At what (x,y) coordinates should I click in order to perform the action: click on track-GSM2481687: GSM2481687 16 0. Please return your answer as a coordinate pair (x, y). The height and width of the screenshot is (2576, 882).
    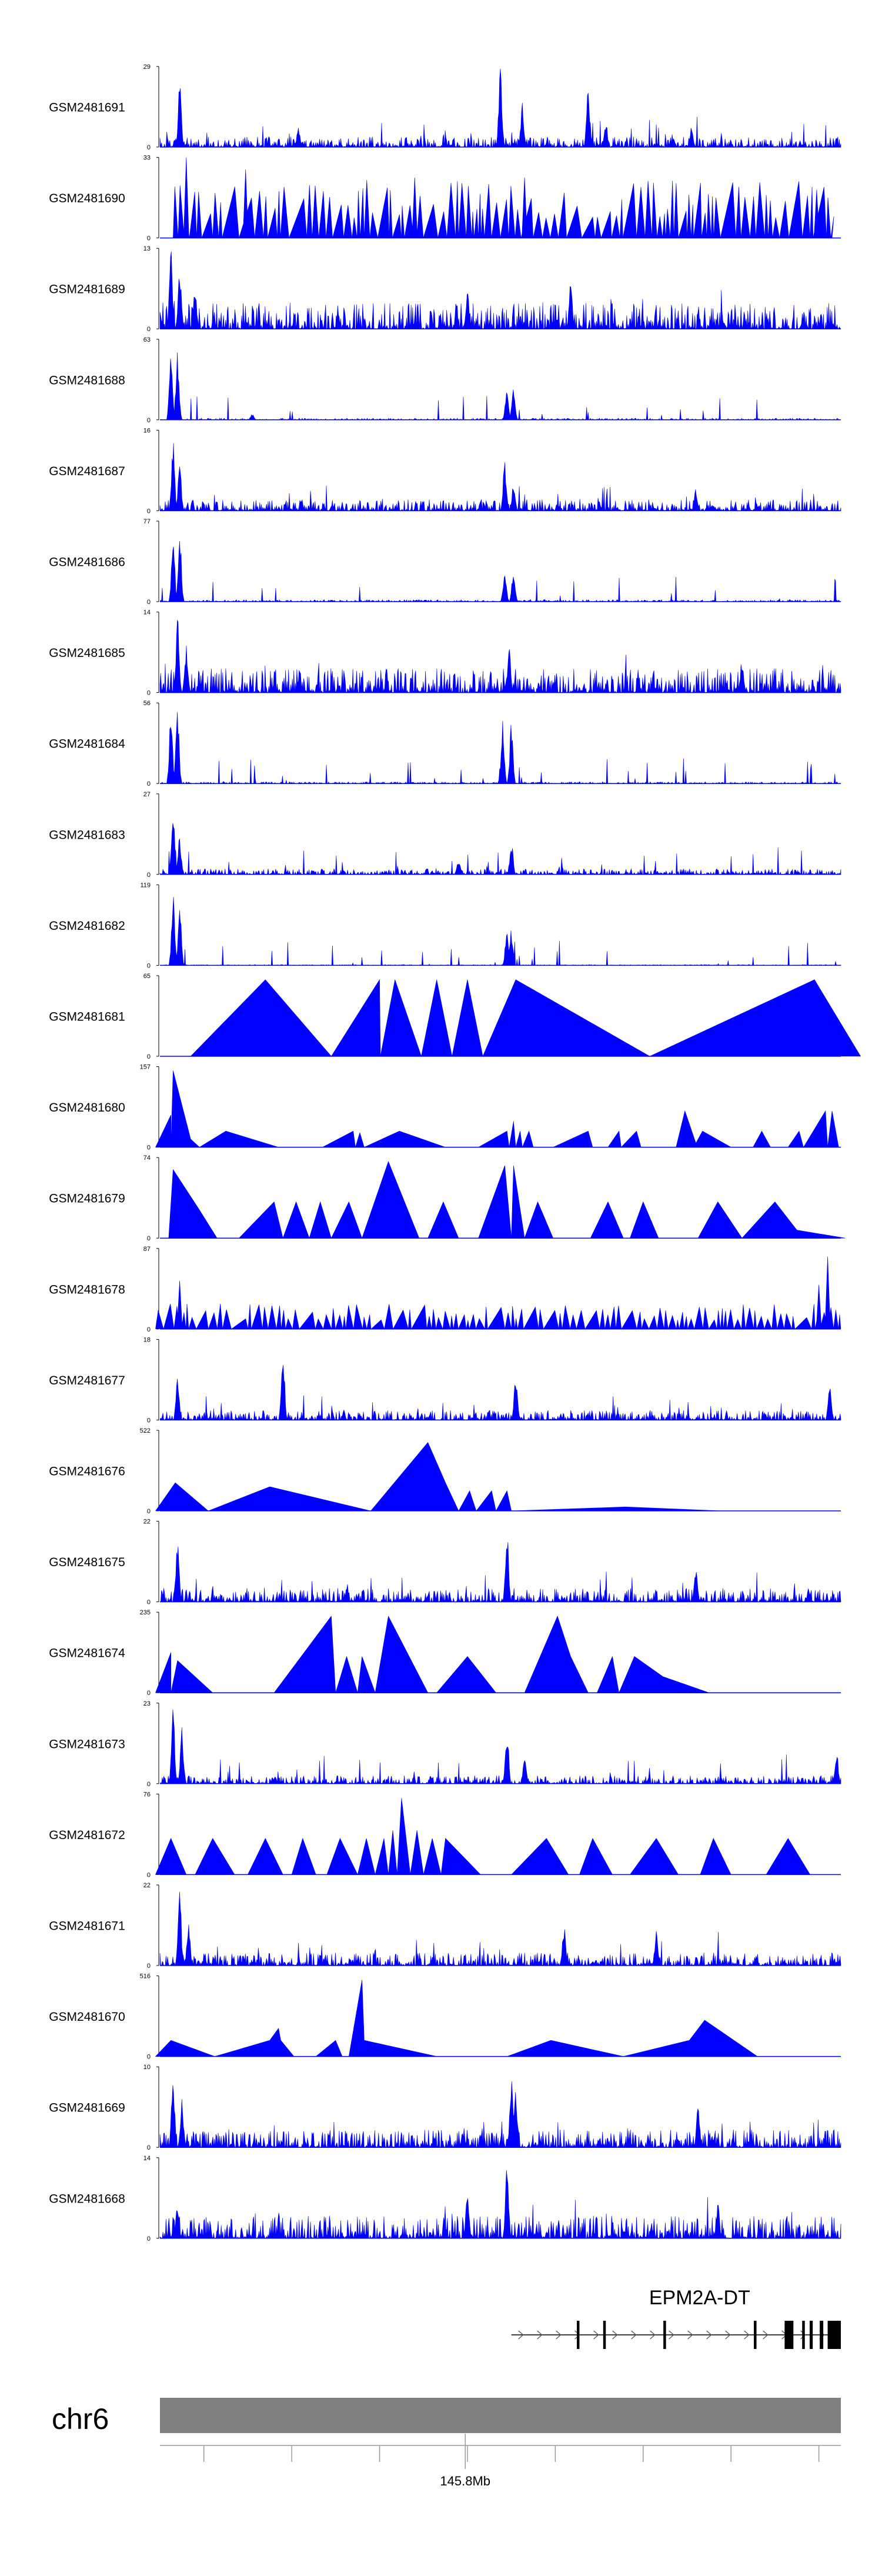
    Looking at the image, I should click on (445, 471).